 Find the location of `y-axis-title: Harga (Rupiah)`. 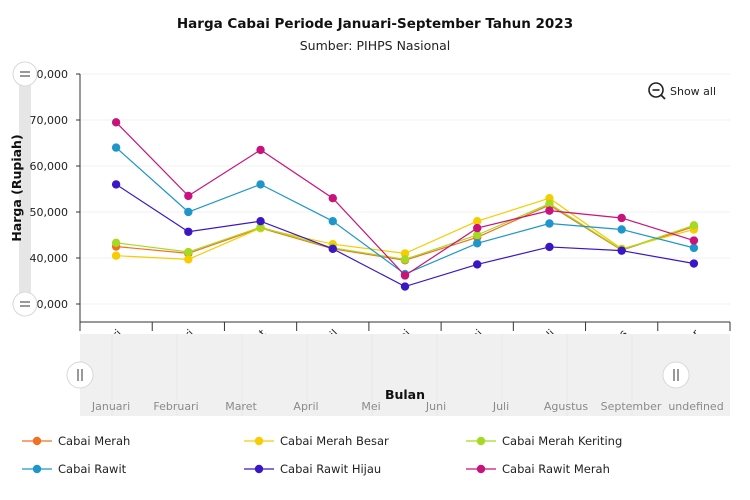

y-axis-title: Harga (Rupiah) is located at coordinates (16, 187).